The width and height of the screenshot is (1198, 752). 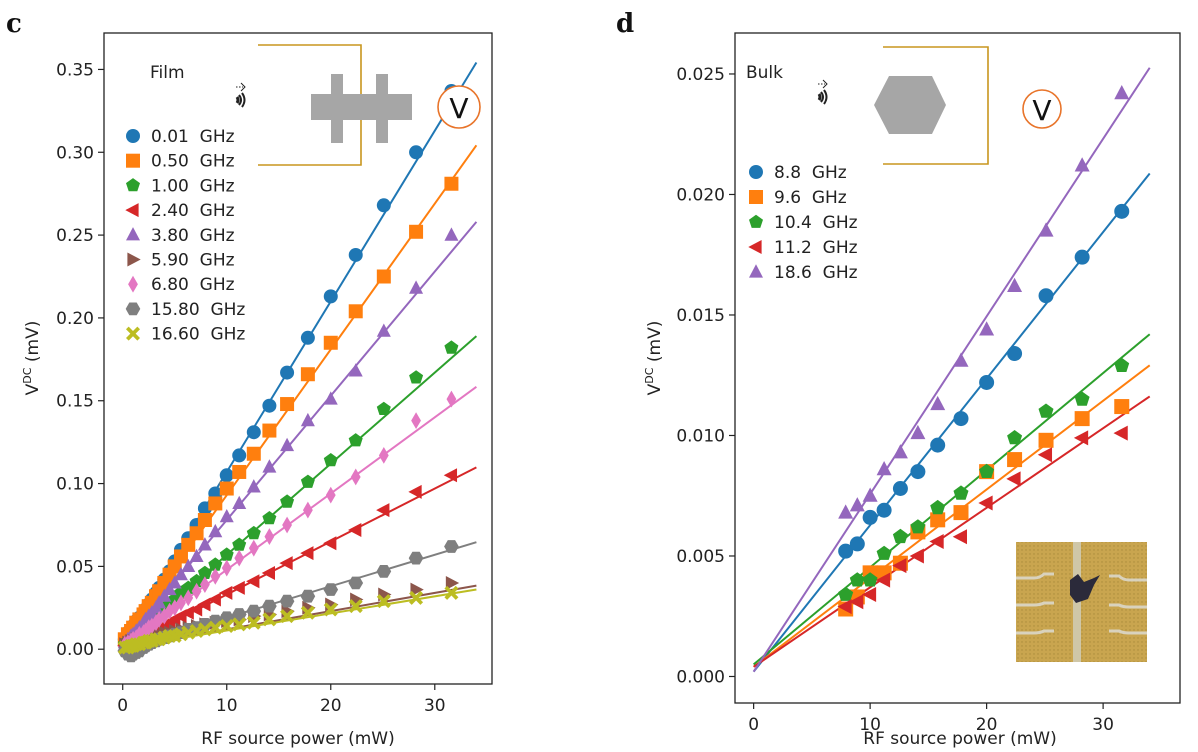 What do you see at coordinates (700, 557) in the screenshot?
I see `y-tick-label: 0.005` at bounding box center [700, 557].